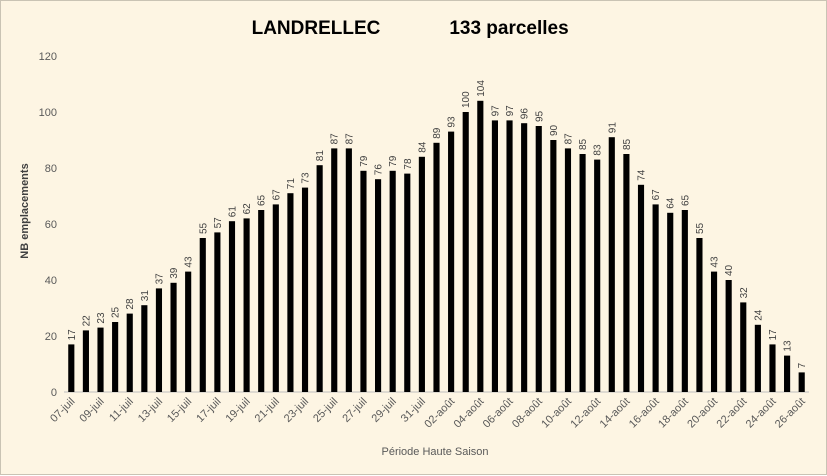 Image resolution: width=827 pixels, height=476 pixels. What do you see at coordinates (585, 413) in the screenshot?
I see `x-tick-label: 12-août` at bounding box center [585, 413].